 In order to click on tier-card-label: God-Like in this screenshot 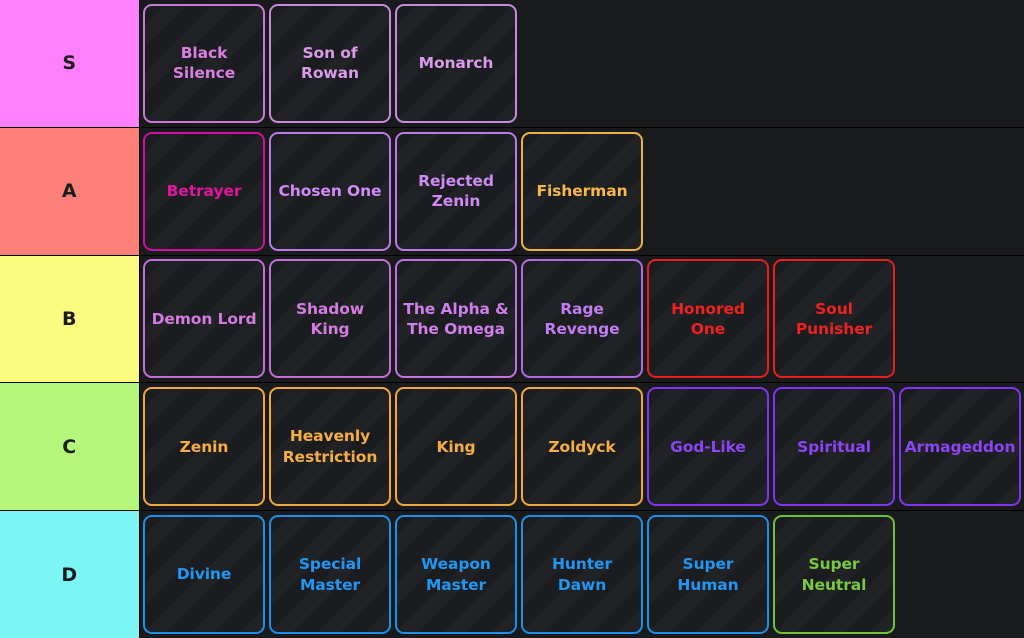, I will do `click(708, 446)`.